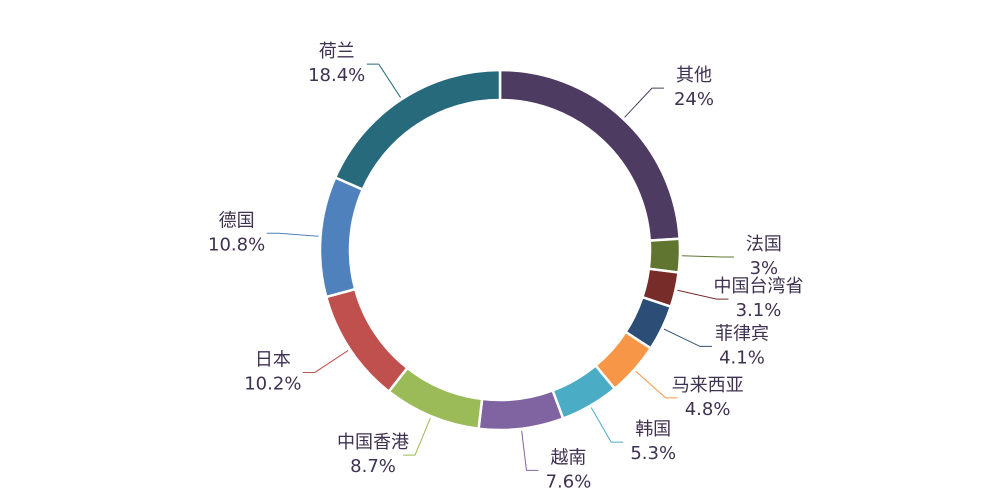  Describe the element at coordinates (337, 51) in the screenshot. I see `category-label: 荷兰` at that location.